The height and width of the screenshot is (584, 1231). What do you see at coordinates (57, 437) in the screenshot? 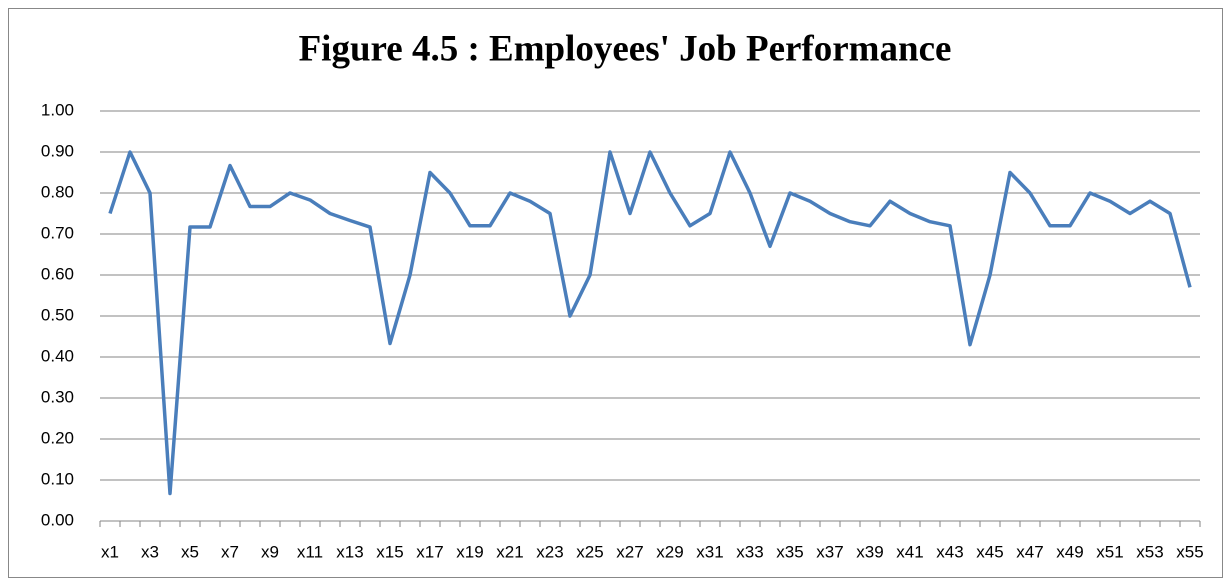
I see `y-tick-label: 0.20` at bounding box center [57, 437].